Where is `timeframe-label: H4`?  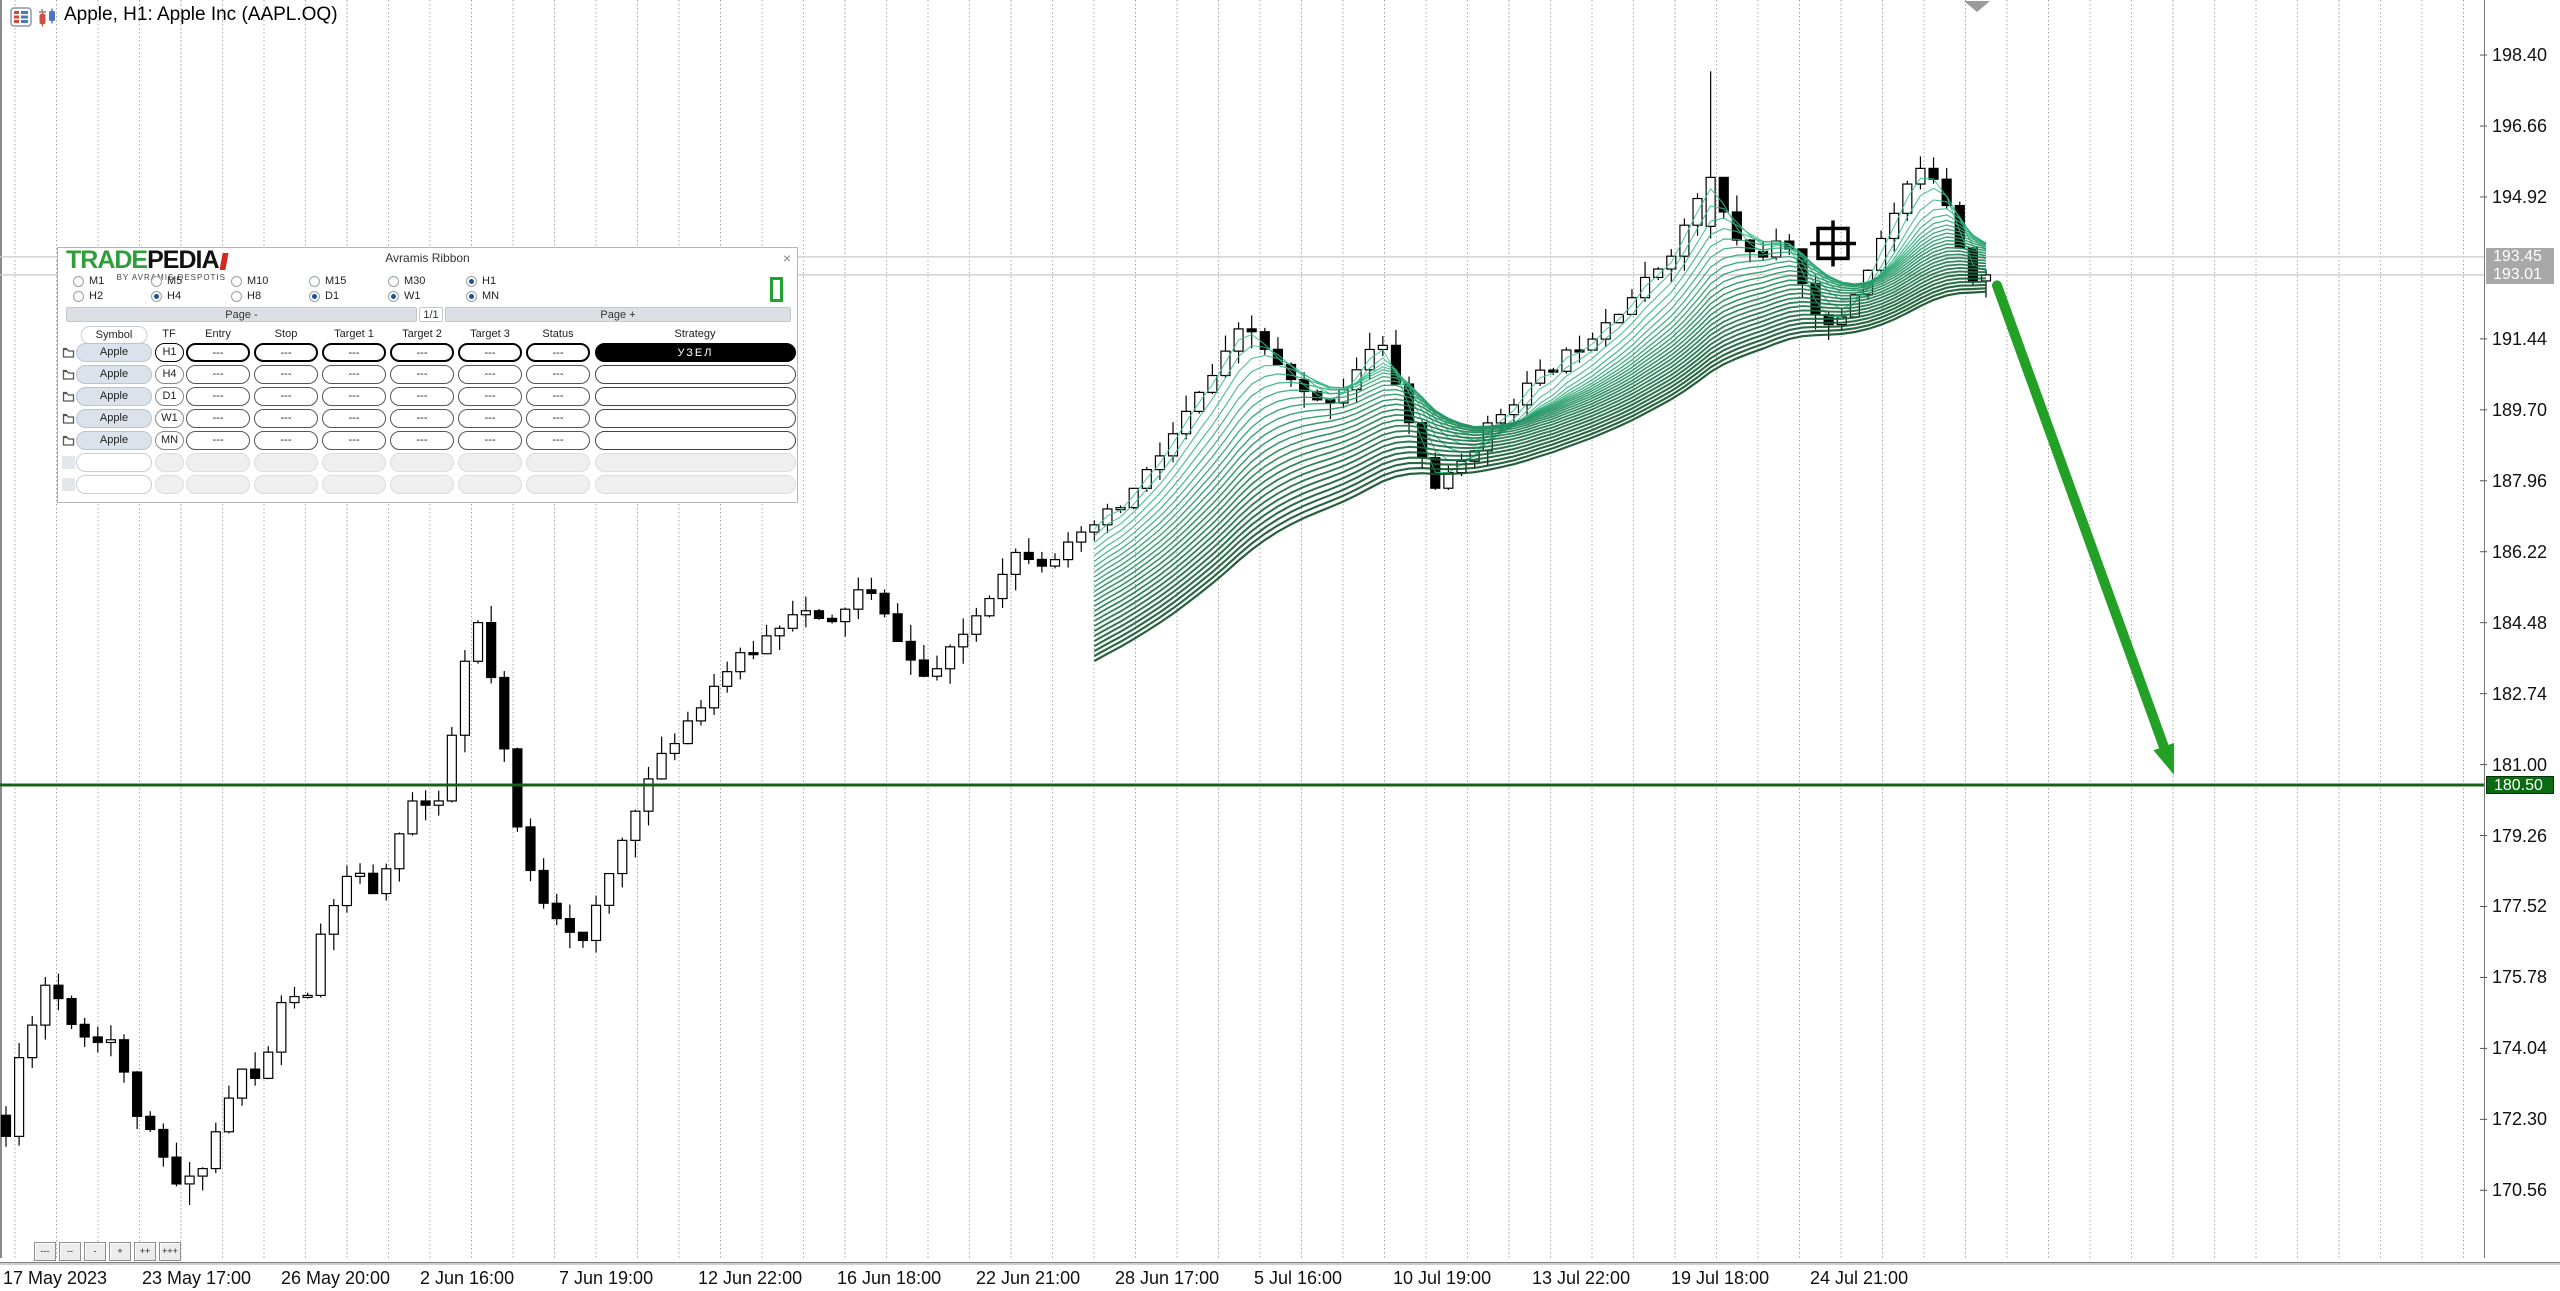 timeframe-label: H4 is located at coordinates (174, 296).